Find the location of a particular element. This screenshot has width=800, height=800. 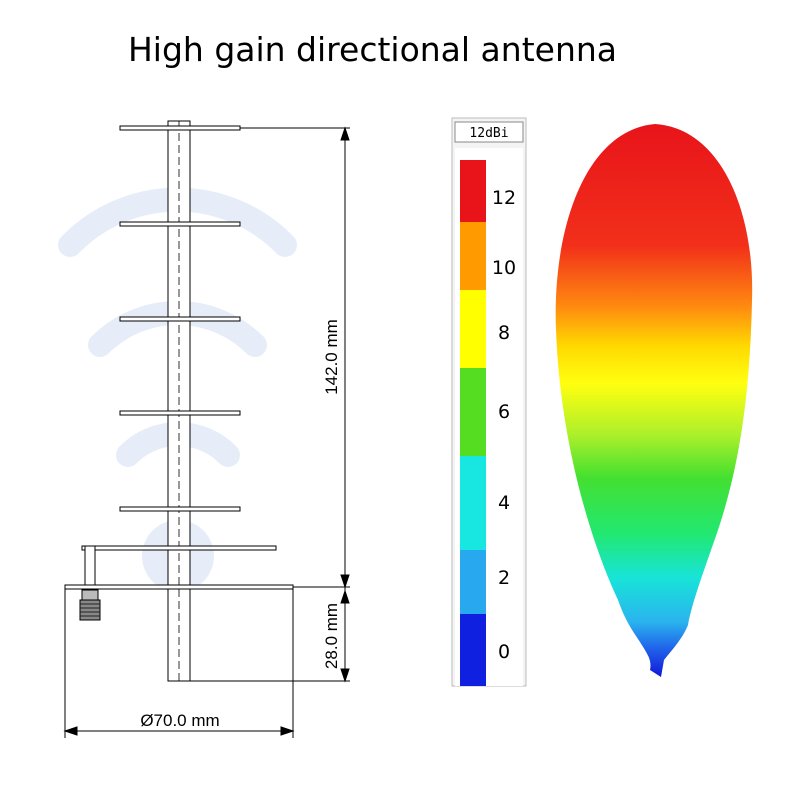

legend-level-label: 0 is located at coordinates (504, 652).